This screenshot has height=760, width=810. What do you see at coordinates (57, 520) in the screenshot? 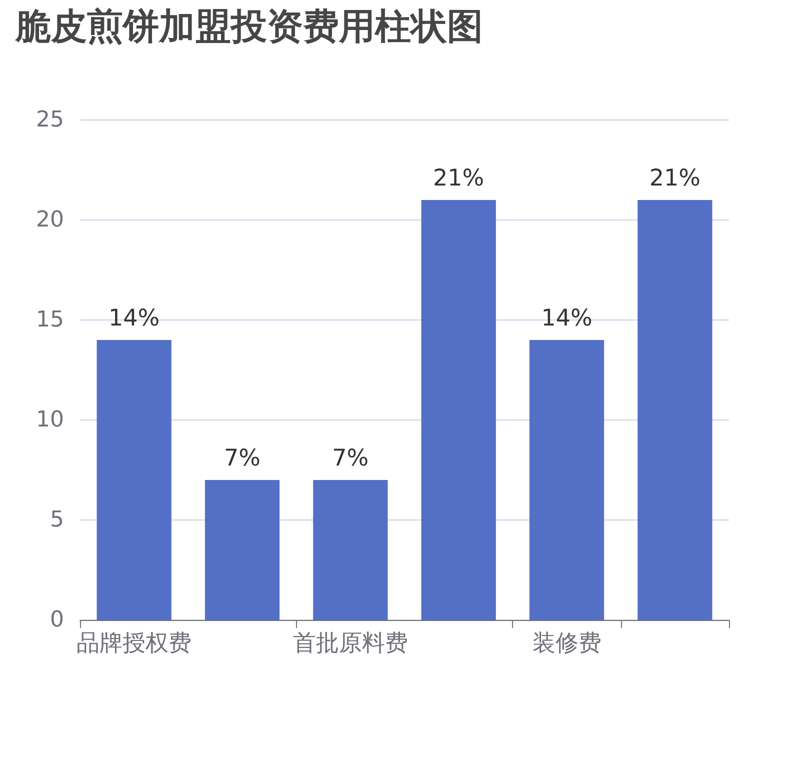
I see `y-tick-label: 5` at bounding box center [57, 520].